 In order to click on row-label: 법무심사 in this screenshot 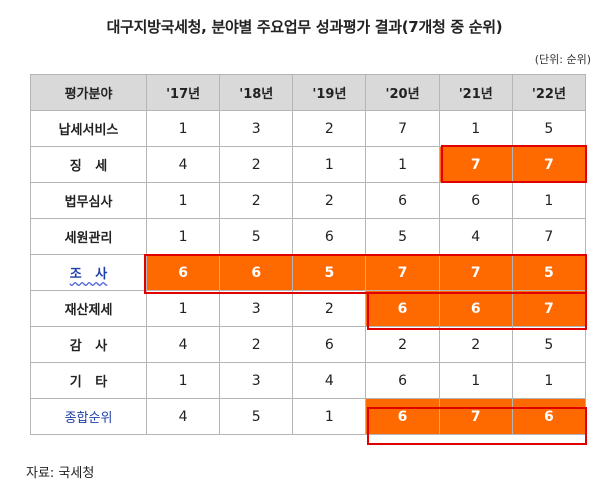, I will do `click(88, 200)`.